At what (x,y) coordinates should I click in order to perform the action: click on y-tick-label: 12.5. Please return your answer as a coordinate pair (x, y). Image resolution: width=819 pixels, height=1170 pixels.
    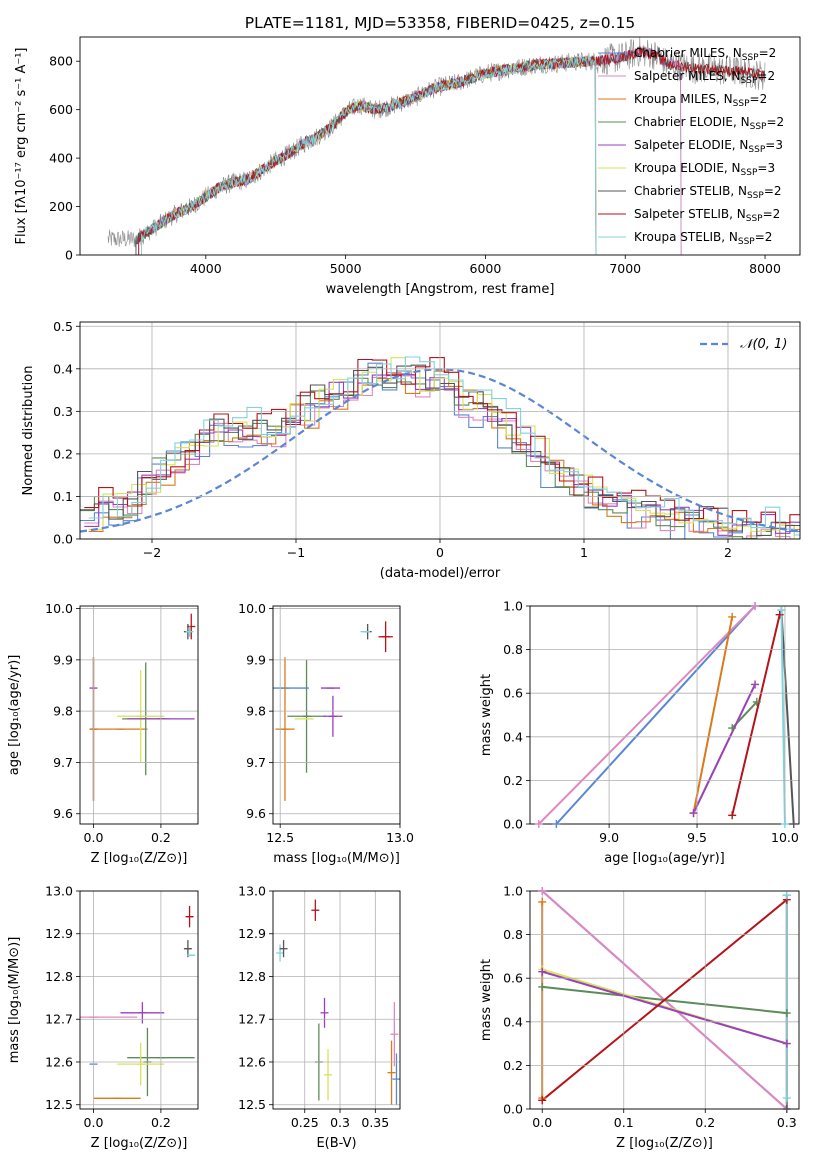
    Looking at the image, I should click on (252, 1104).